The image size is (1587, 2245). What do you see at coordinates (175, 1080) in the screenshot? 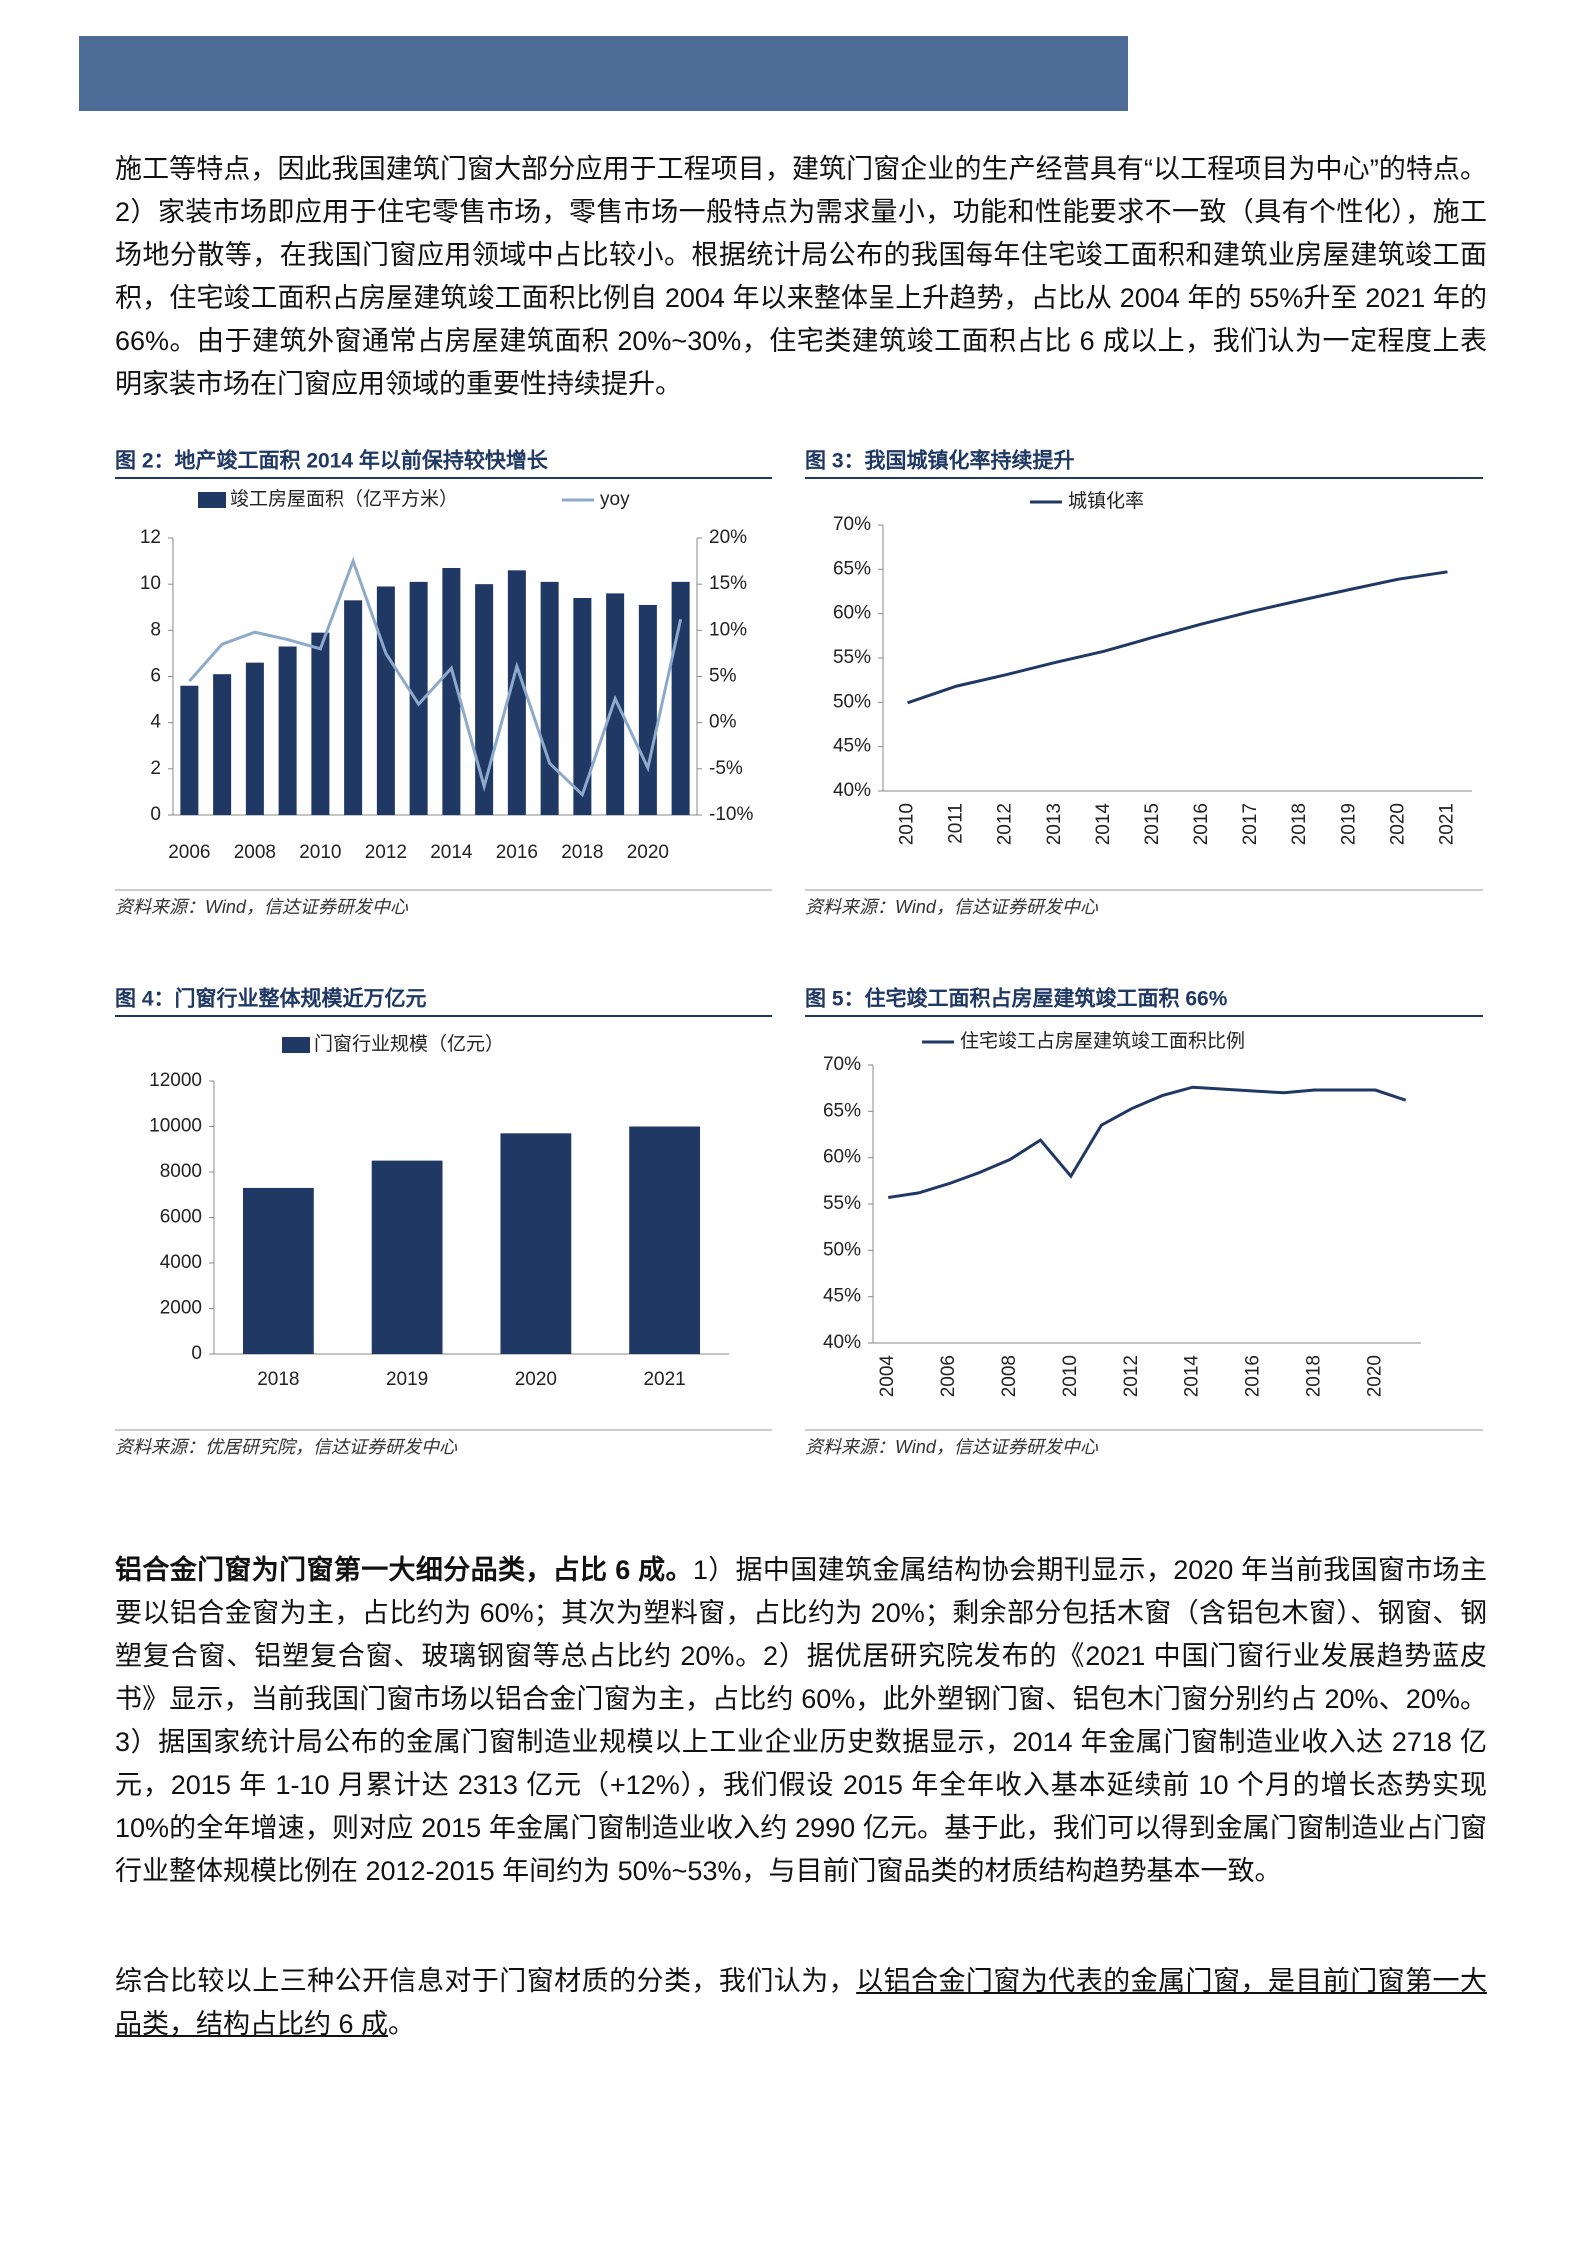
I see `y-tick-label: 12000` at bounding box center [175, 1080].